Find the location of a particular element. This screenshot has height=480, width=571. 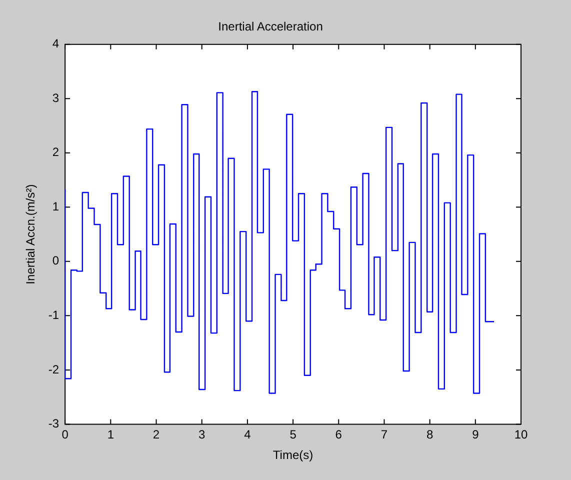

y-axis-title: Inertial Accn.(m/s²) is located at coordinates (31, 234).